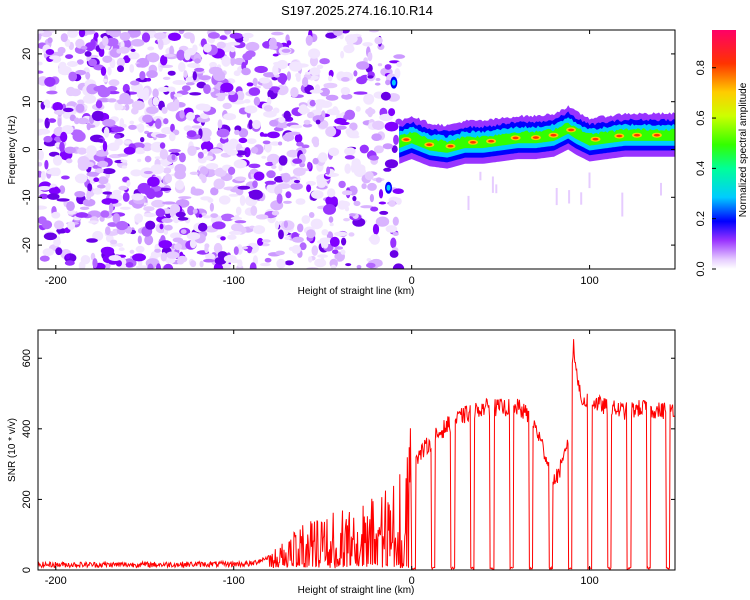  What do you see at coordinates (234, 281) in the screenshot?
I see `x-tick-label: -100` at bounding box center [234, 281].